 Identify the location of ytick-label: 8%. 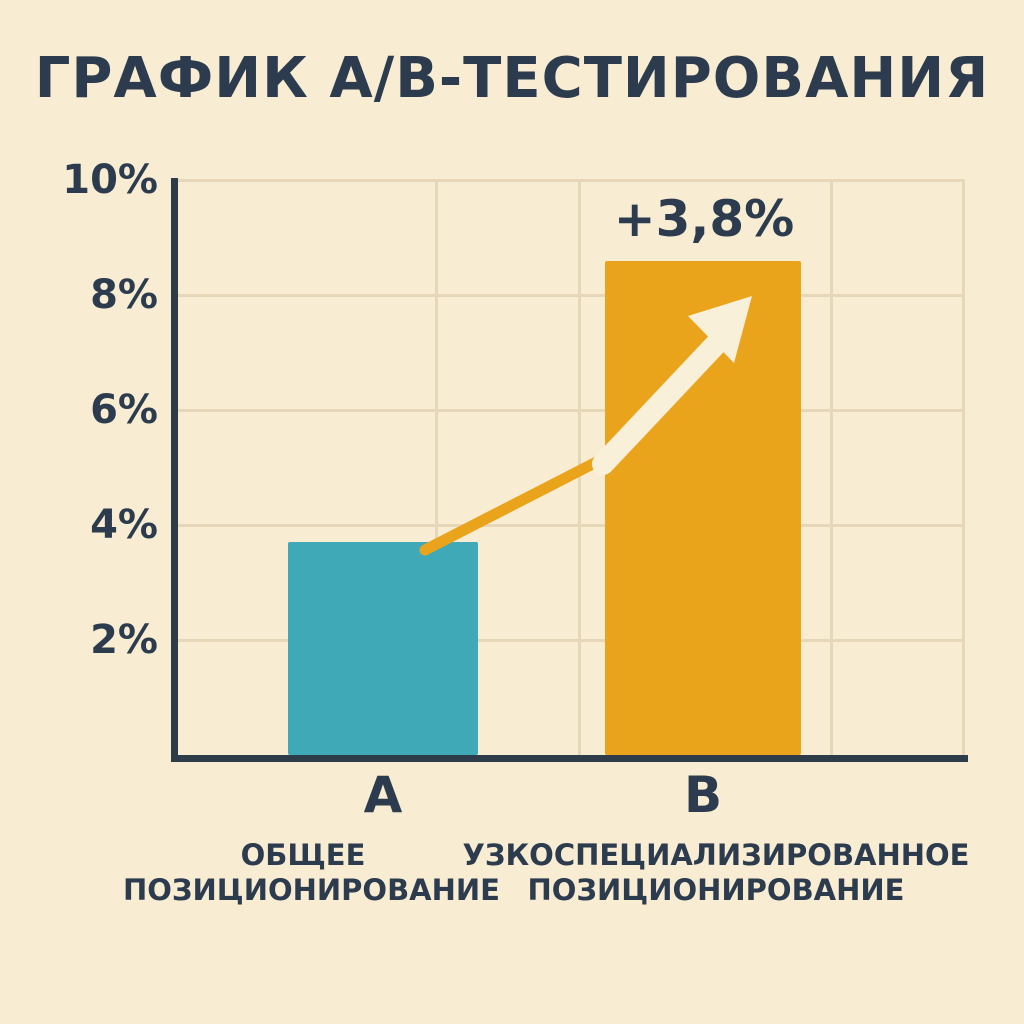
(124, 295).